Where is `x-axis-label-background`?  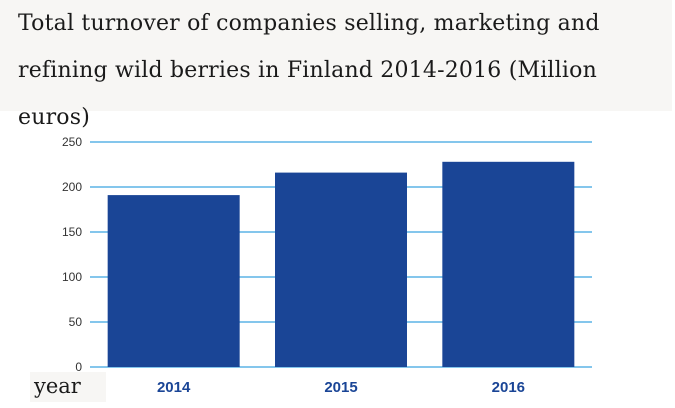 x-axis-label-background is located at coordinates (68, 387).